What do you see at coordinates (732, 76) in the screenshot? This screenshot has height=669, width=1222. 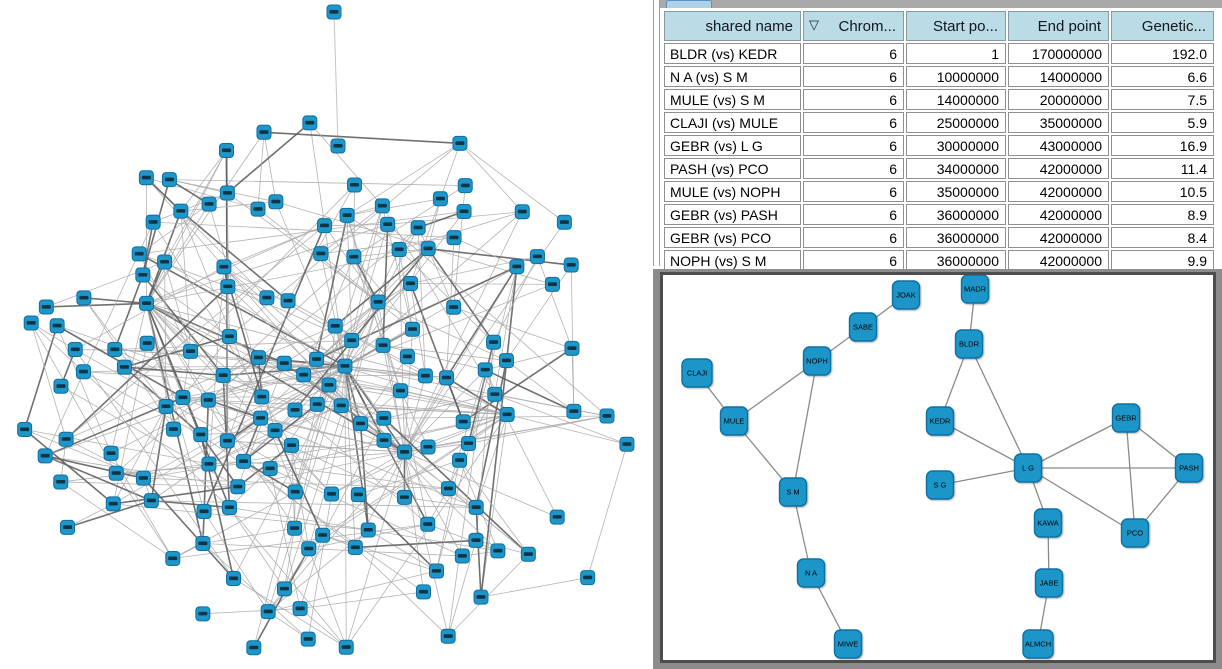 I see `cell-shared-name: N A (vs) S M` at bounding box center [732, 76].